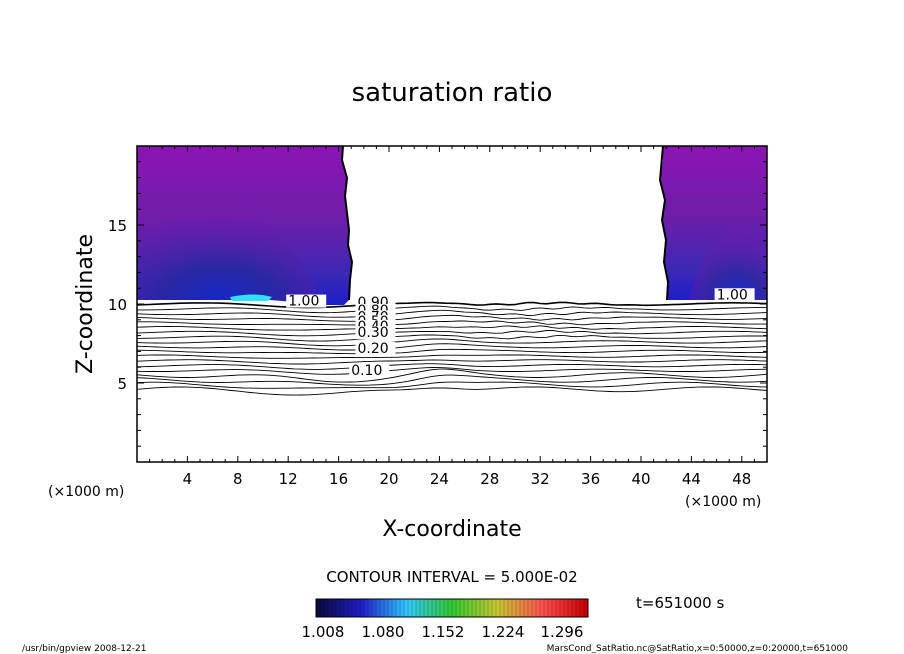 The image size is (904, 654). I want to click on y-axis-label: Z-coordinate, so click(85, 304).